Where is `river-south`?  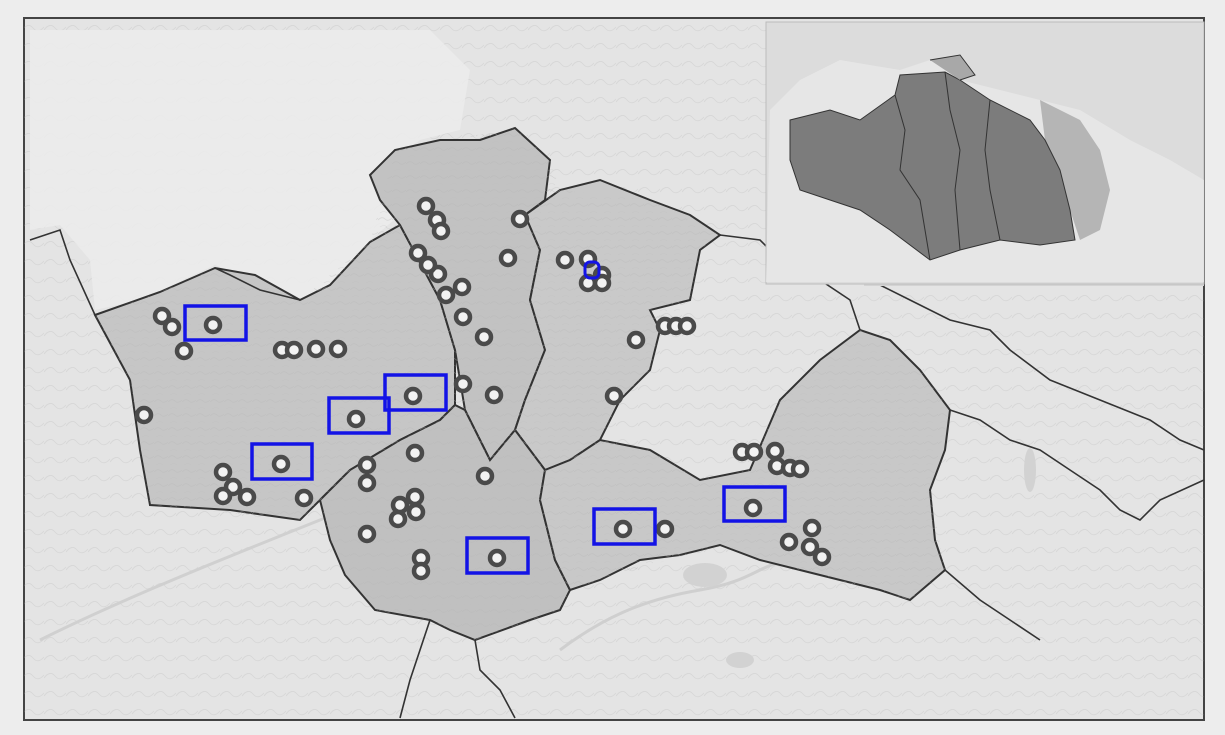
river-south is located at coordinates (680, 605).